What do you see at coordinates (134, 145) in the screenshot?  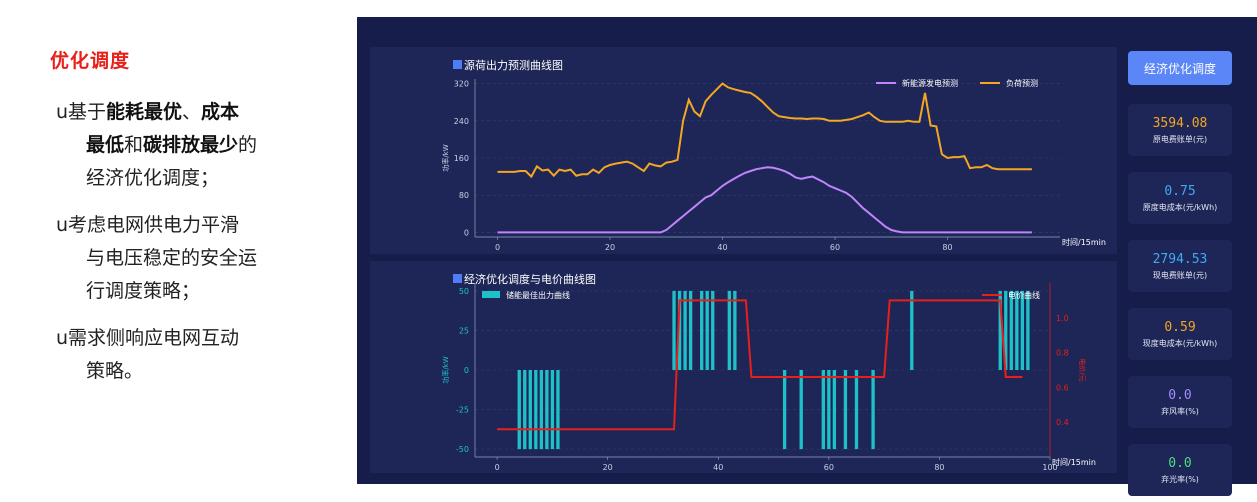 I see `bullet-text: 和` at bounding box center [134, 145].